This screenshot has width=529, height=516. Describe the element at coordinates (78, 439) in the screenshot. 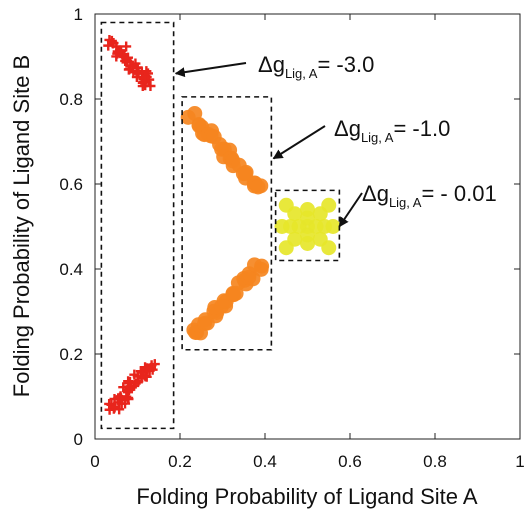

I see `y-tick-label: 0` at that location.